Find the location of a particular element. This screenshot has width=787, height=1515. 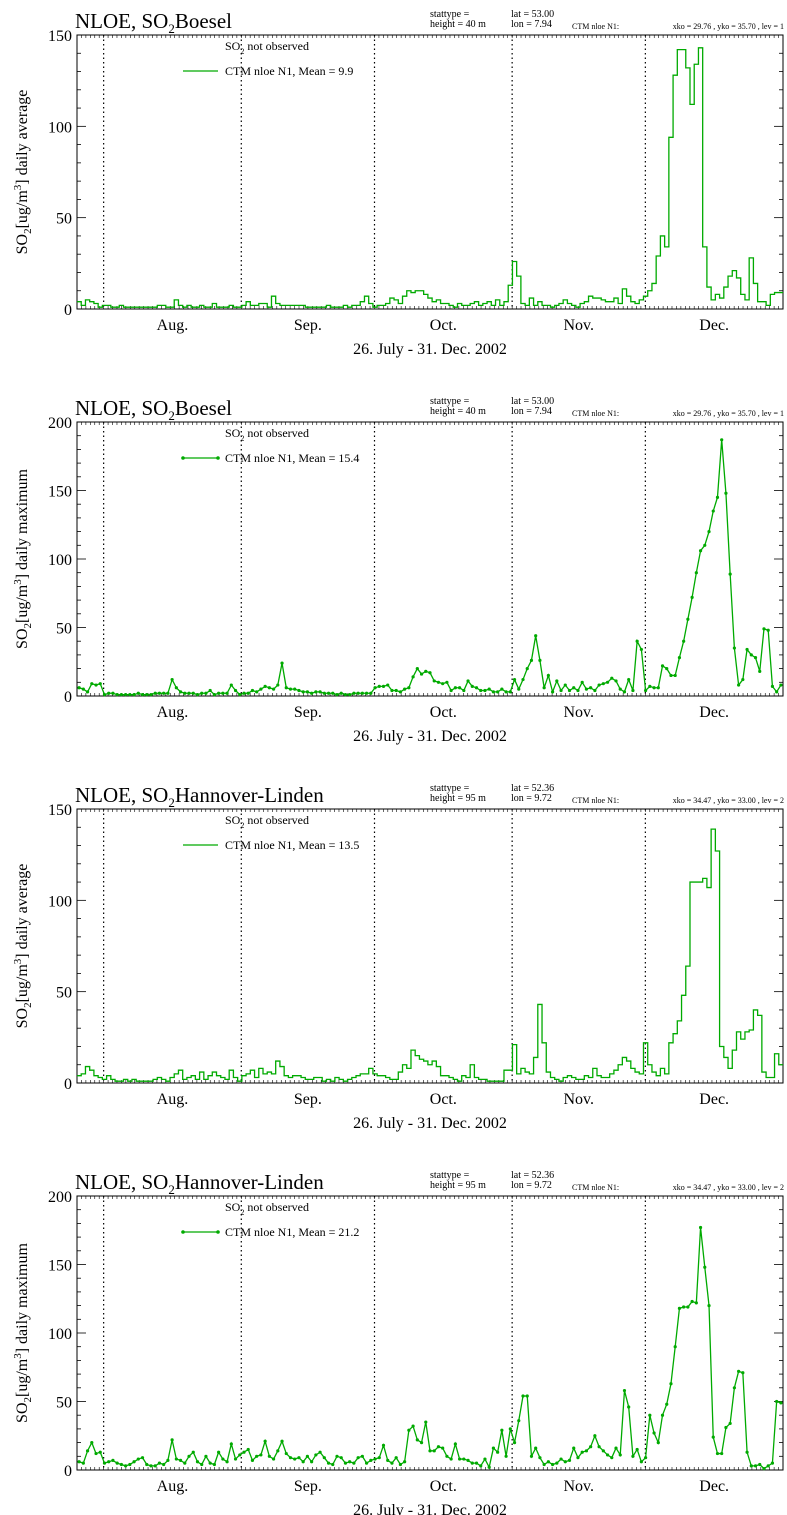

chart-title-part: Boesel is located at coordinates (203, 408).